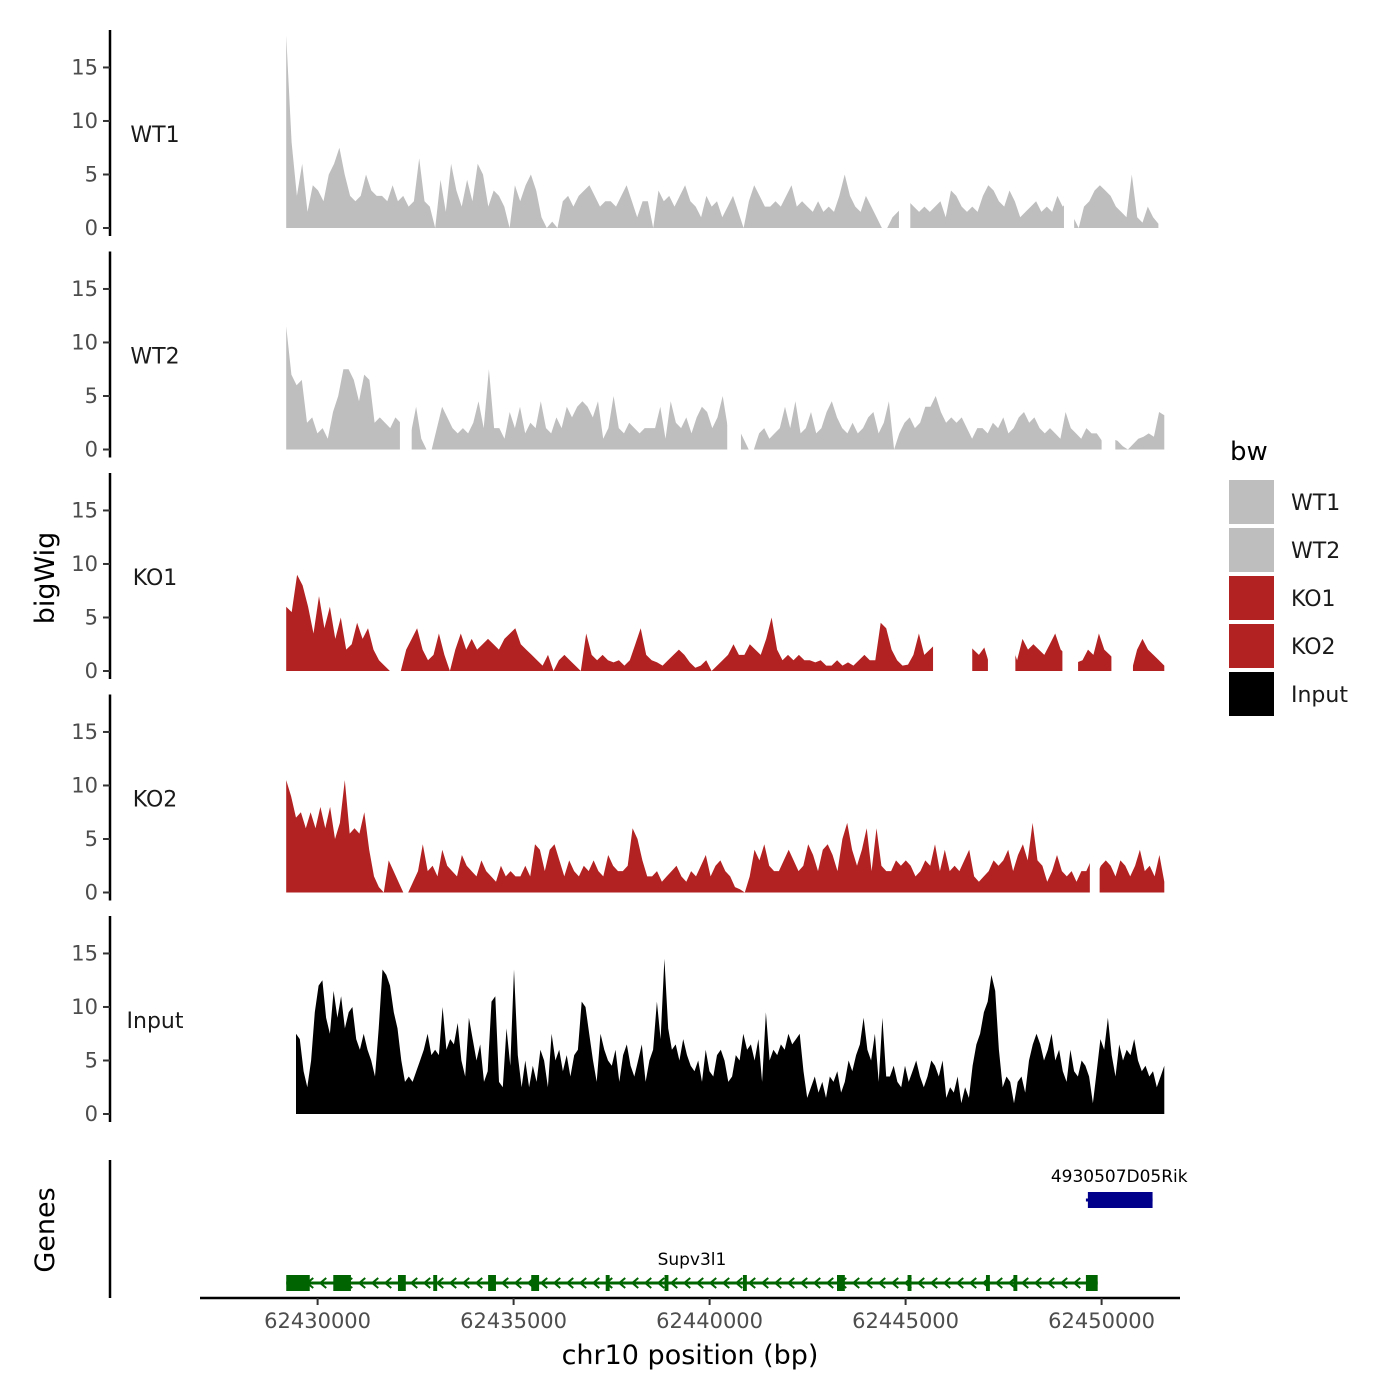 The height and width of the screenshot is (1400, 1400). Describe the element at coordinates (155, 1021) in the screenshot. I see `track-label: Input` at that location.